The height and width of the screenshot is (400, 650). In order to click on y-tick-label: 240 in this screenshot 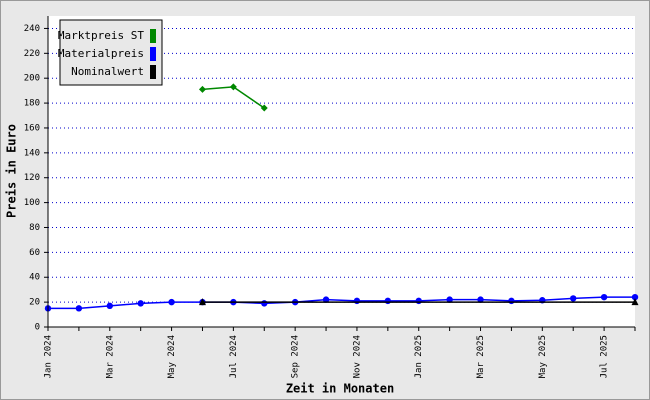, I will do `click(32, 29)`.